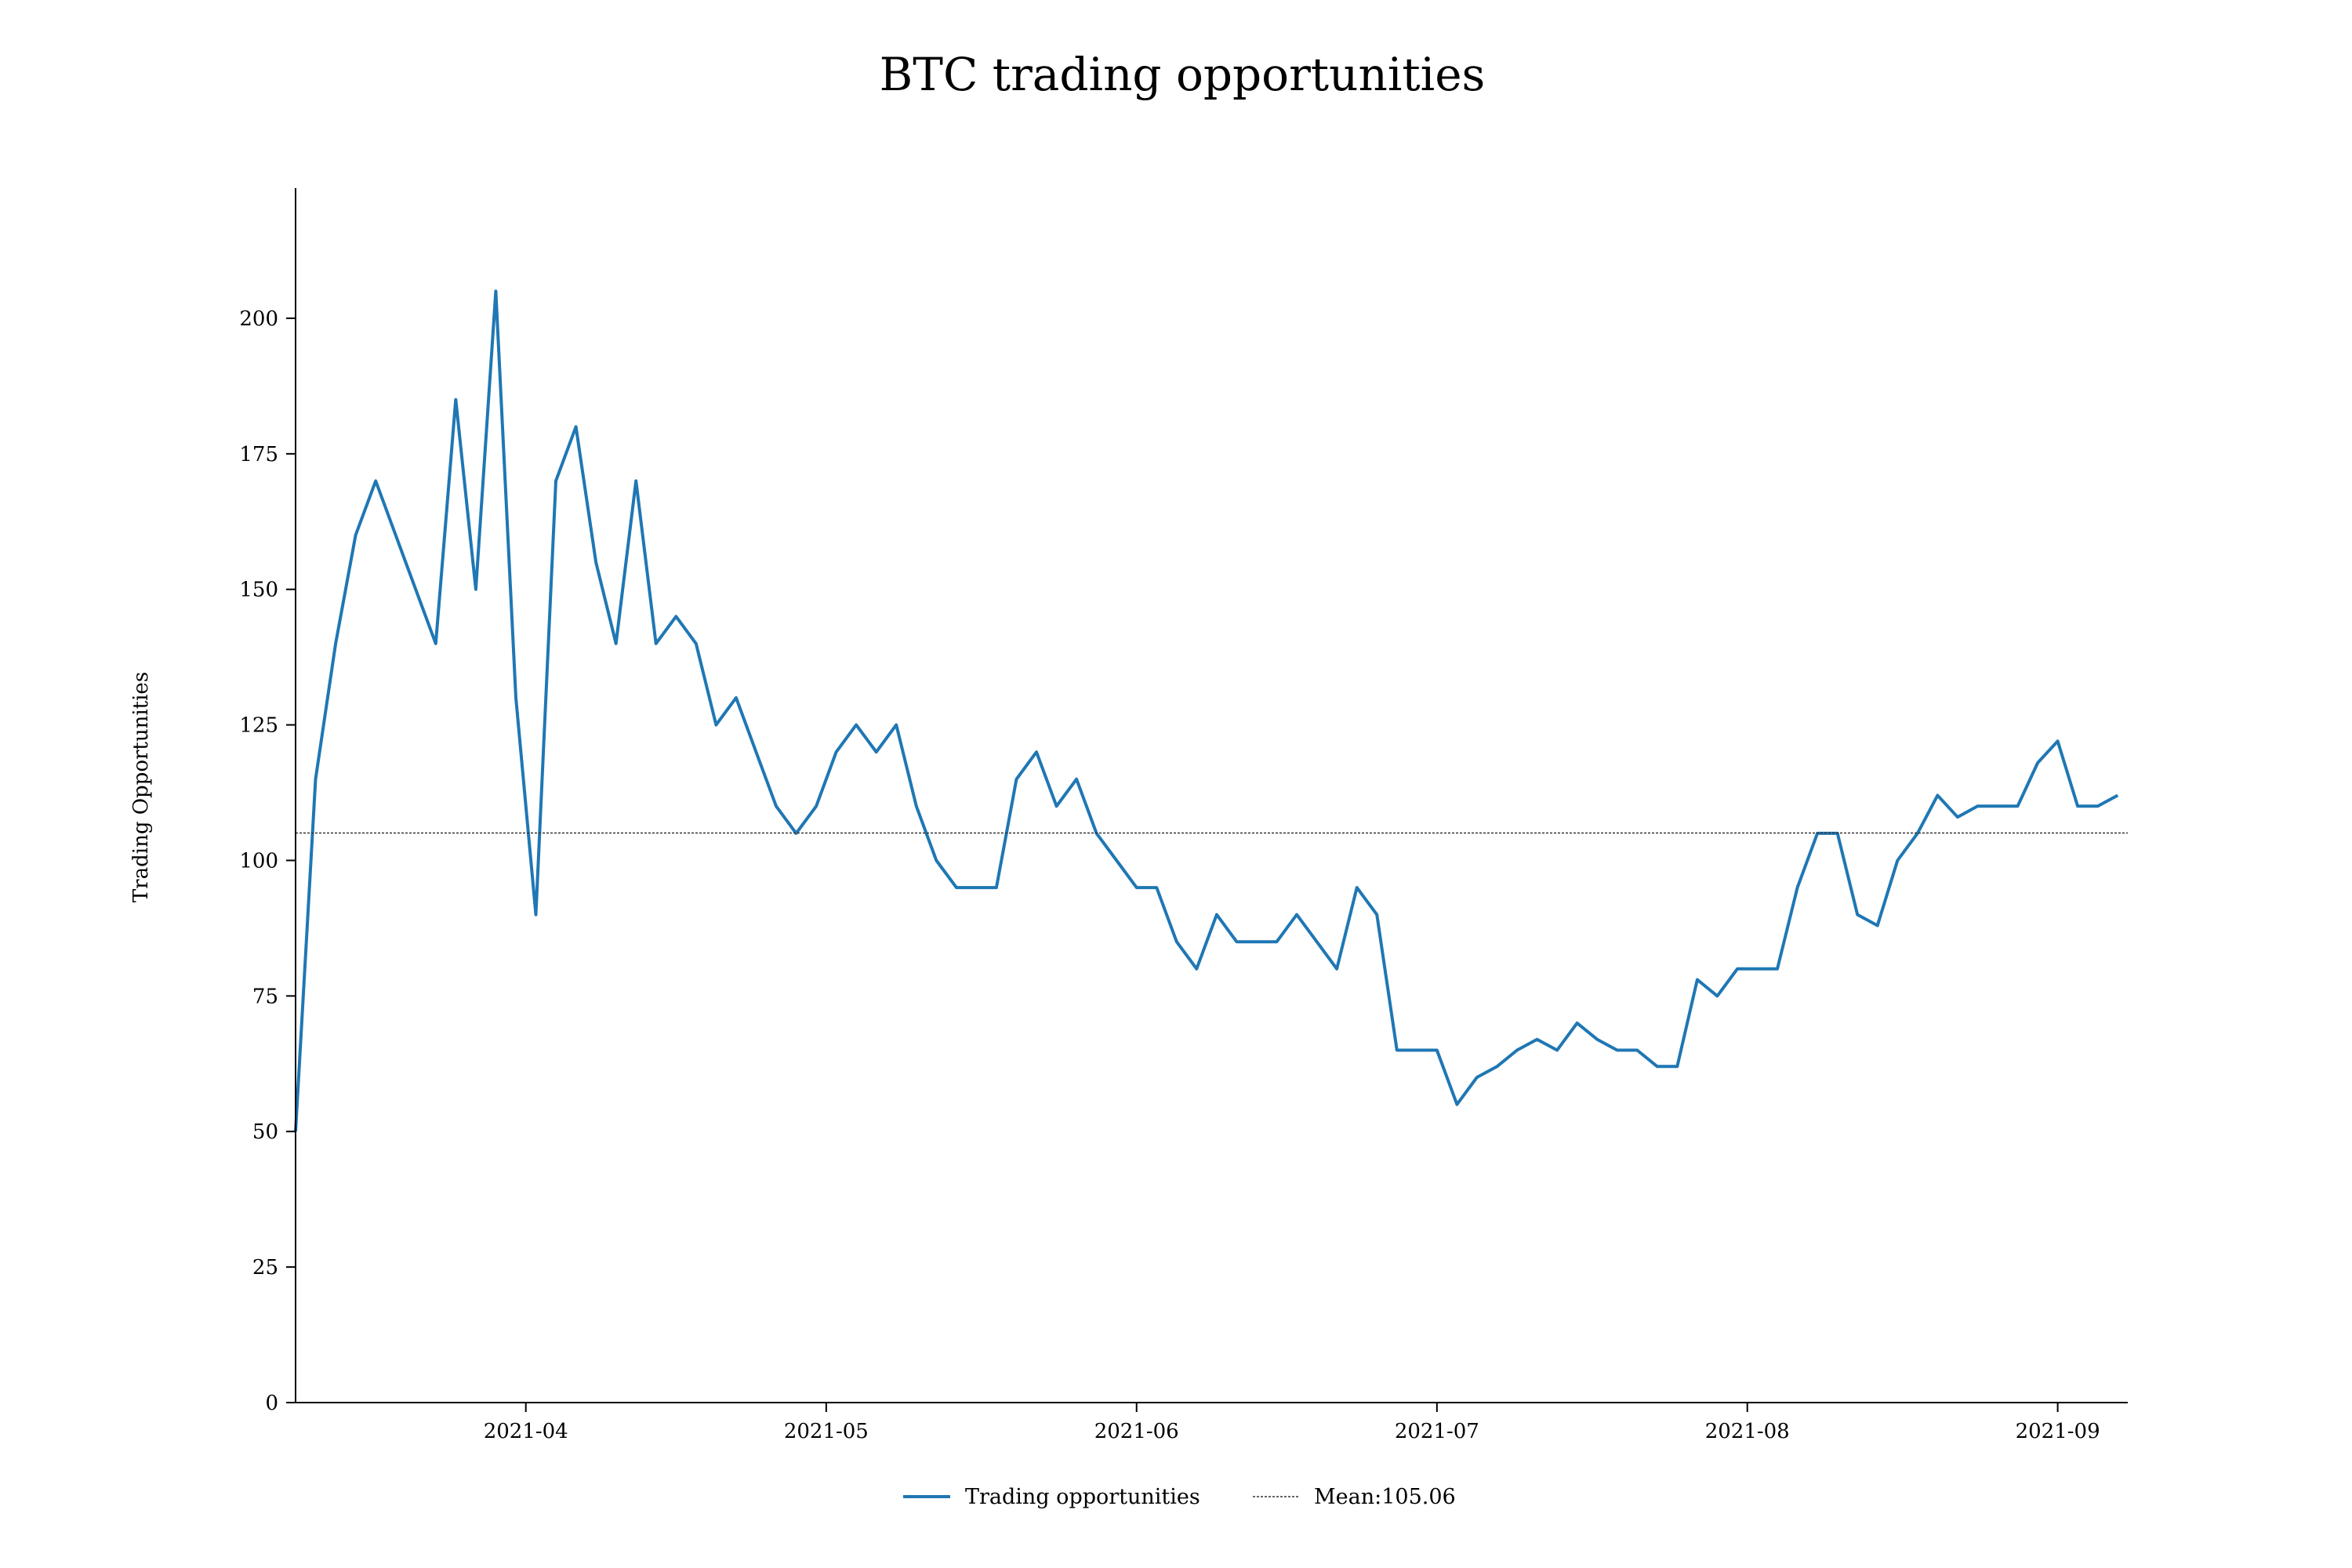  What do you see at coordinates (271, 1403) in the screenshot?
I see `y-tick-label: 0` at bounding box center [271, 1403].